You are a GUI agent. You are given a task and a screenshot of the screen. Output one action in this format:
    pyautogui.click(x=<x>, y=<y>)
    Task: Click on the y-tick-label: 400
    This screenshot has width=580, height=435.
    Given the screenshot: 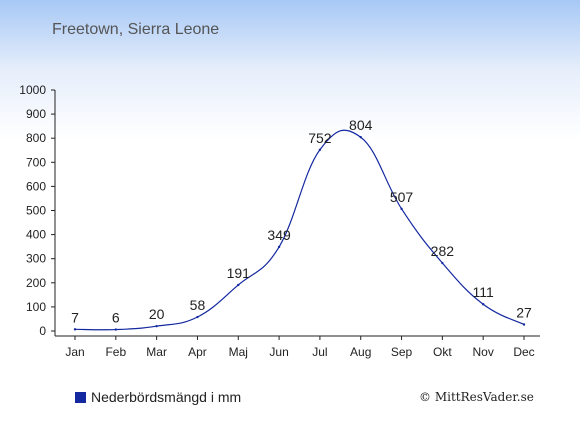 What is the action you would take?
    pyautogui.click(x=36, y=235)
    